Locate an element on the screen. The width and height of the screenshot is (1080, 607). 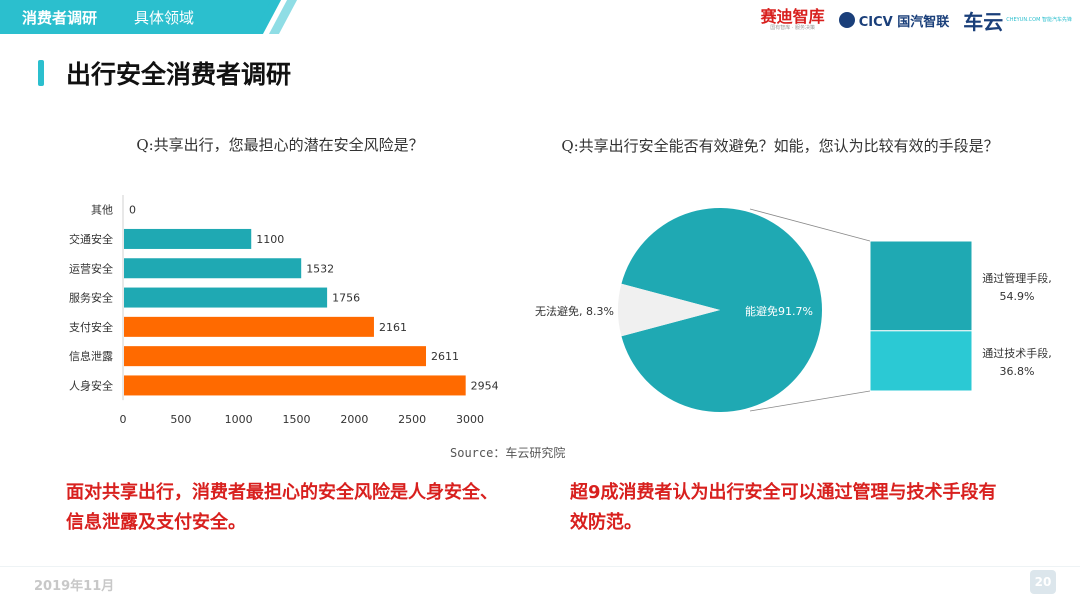
pie-label-avoidable: 能避免91.7% is located at coordinates (779, 311).